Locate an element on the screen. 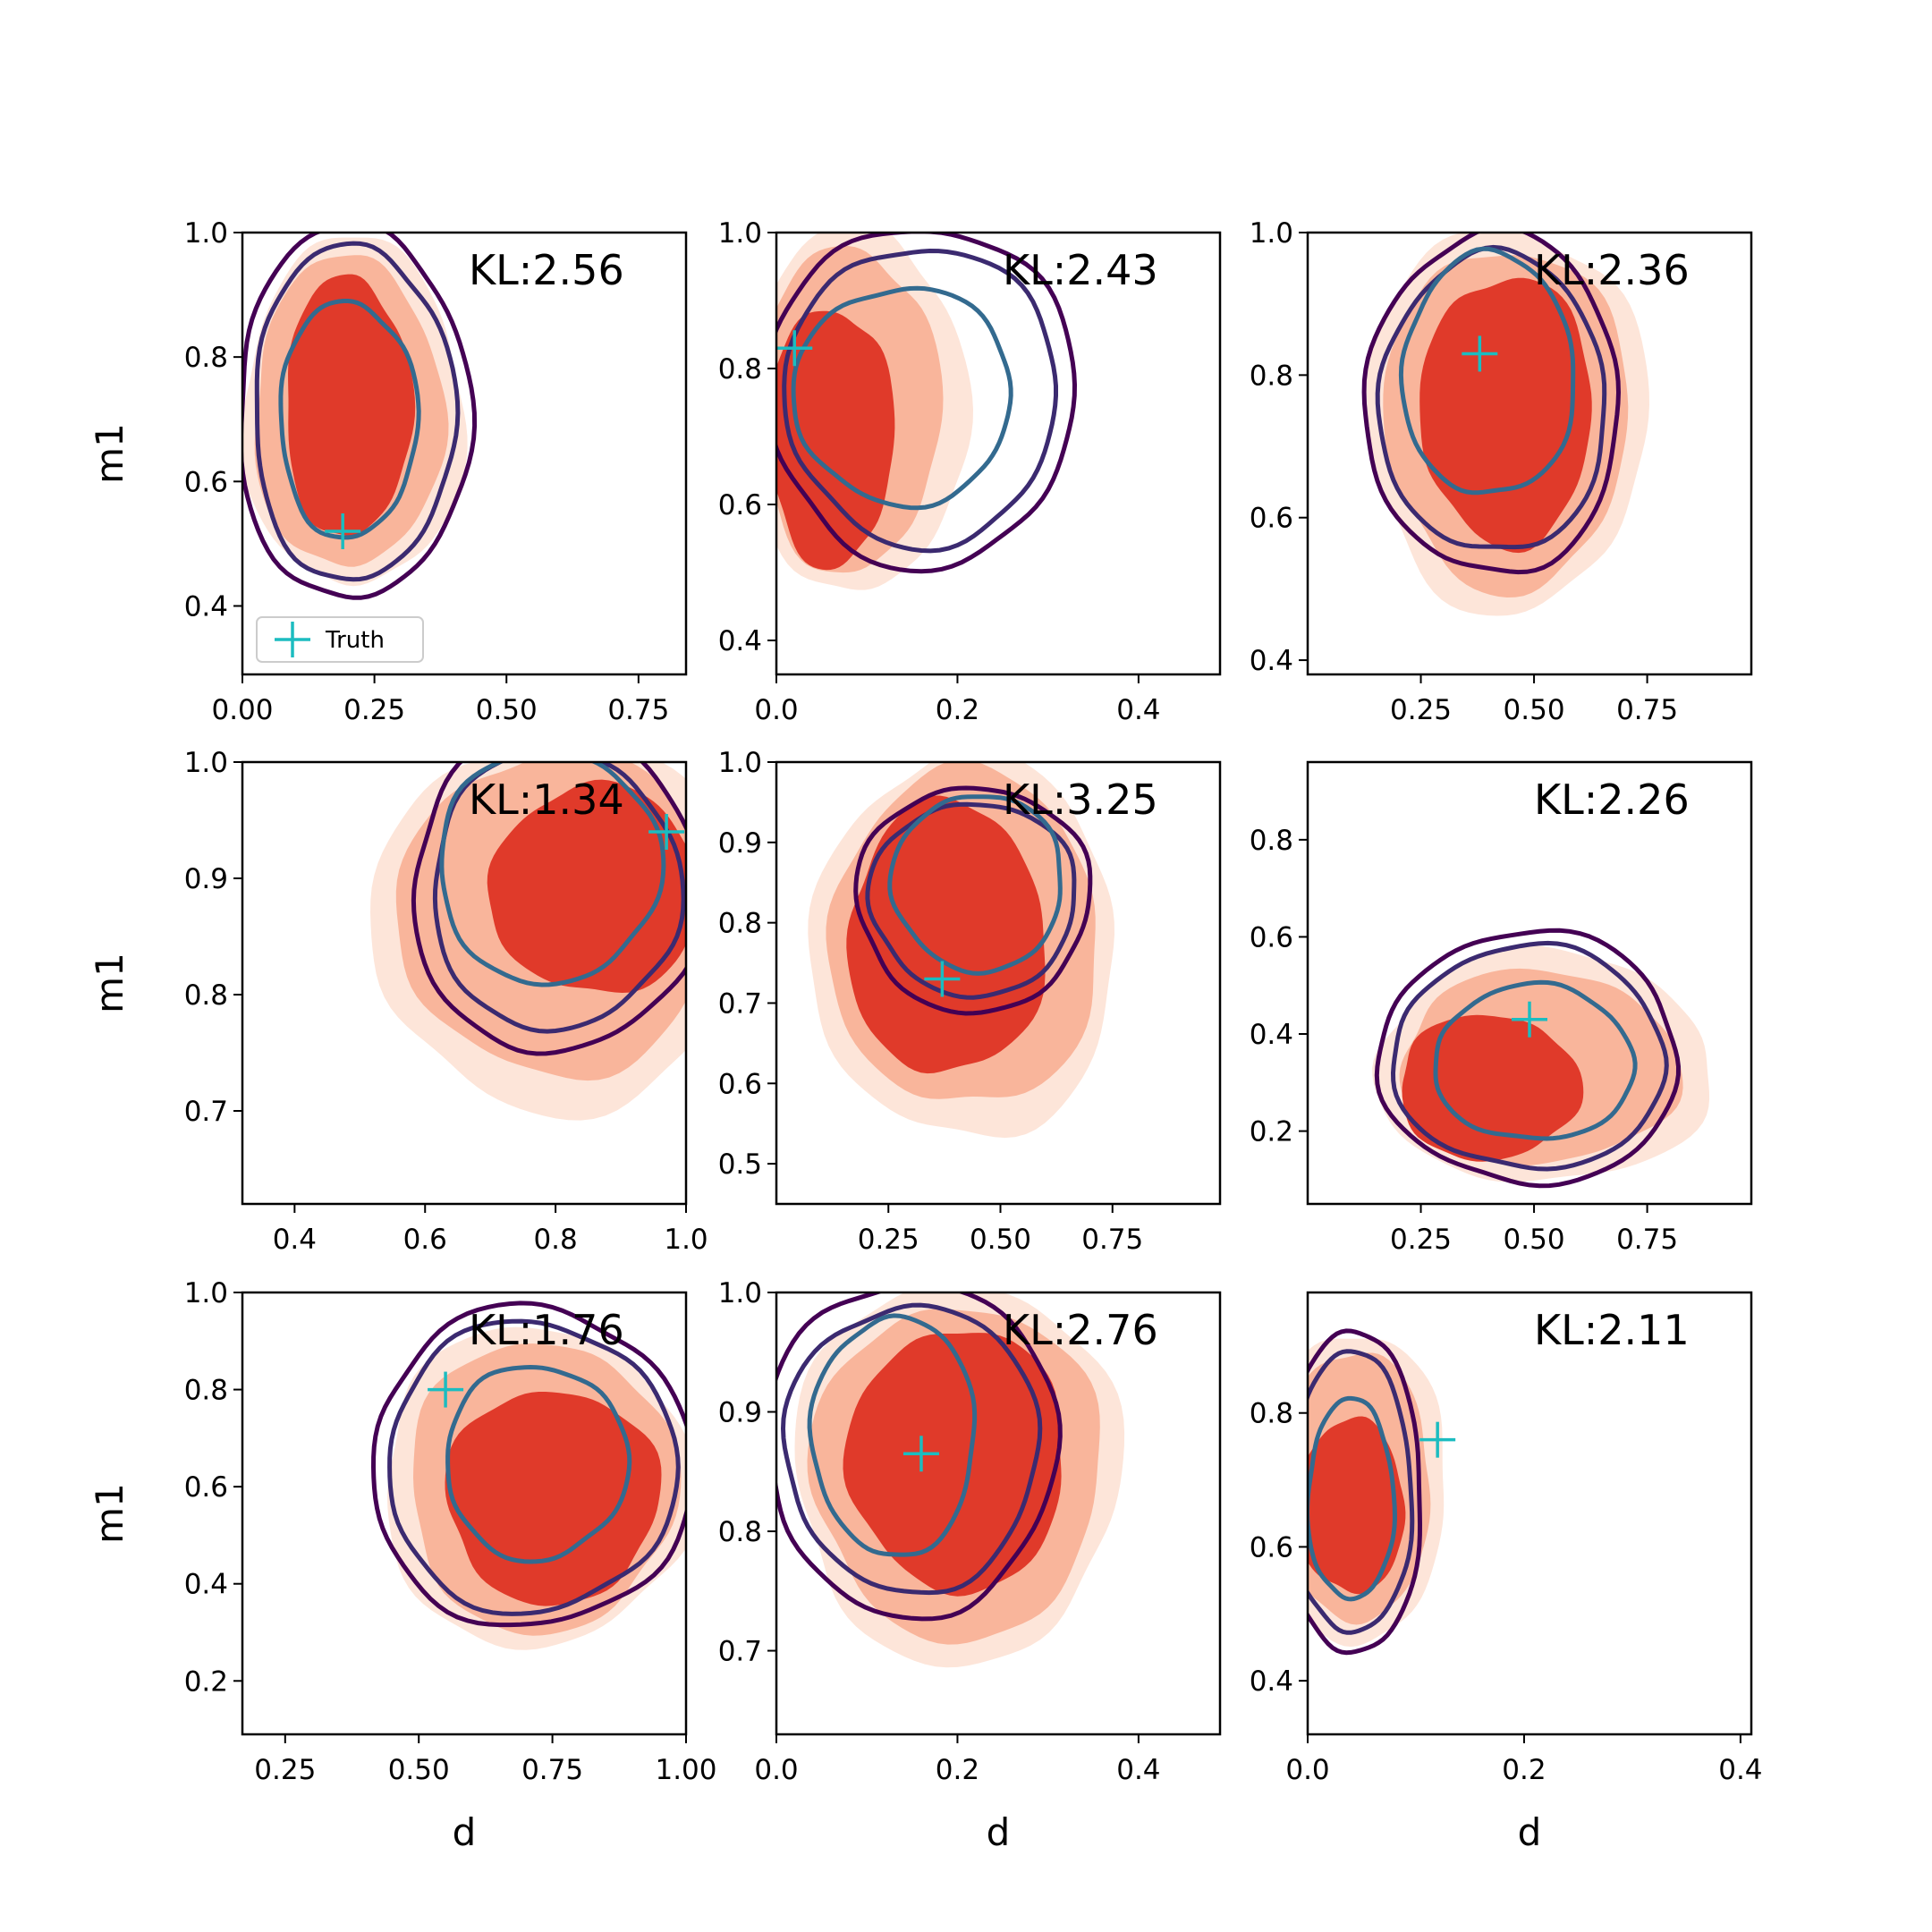 The image size is (1932, 1932). legend-truth-marker is located at coordinates (292, 639).